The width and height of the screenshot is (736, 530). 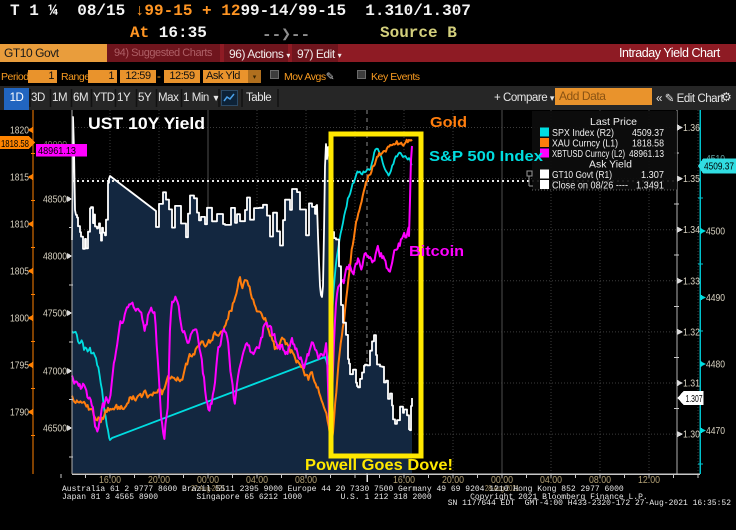 I want to click on svg-text: Powell Goes Dove!, so click(x=379, y=465).